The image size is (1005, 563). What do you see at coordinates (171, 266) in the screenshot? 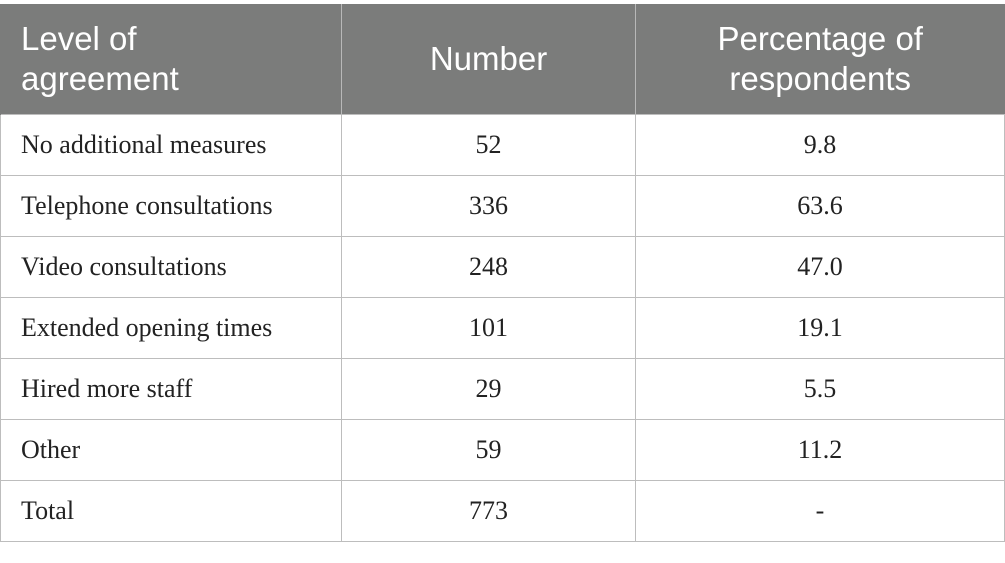
I see `row-label: Video consultations` at bounding box center [171, 266].